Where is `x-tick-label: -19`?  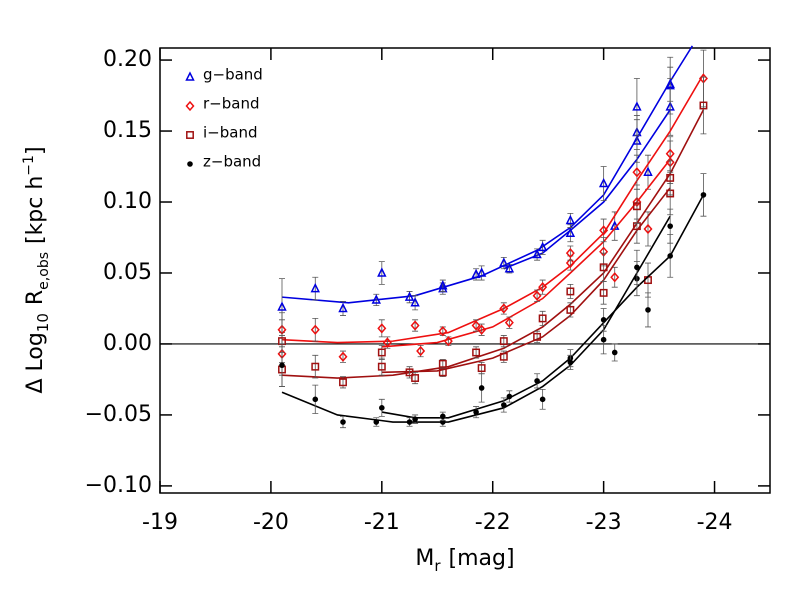 x-tick-label: -19 is located at coordinates (160, 522).